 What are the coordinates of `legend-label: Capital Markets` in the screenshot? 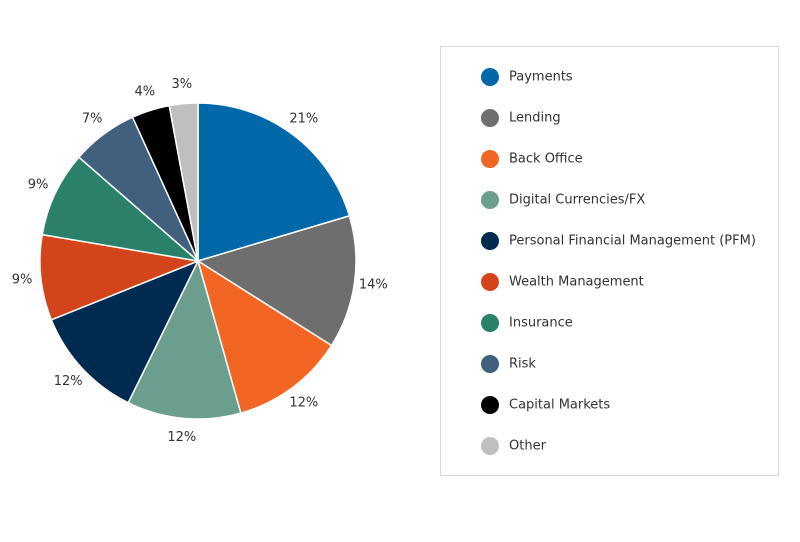 It's located at (559, 405).